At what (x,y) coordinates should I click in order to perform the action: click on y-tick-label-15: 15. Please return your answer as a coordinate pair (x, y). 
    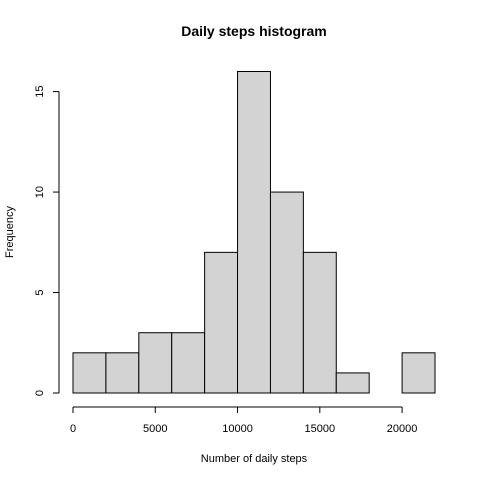
    Looking at the image, I should click on (40, 91).